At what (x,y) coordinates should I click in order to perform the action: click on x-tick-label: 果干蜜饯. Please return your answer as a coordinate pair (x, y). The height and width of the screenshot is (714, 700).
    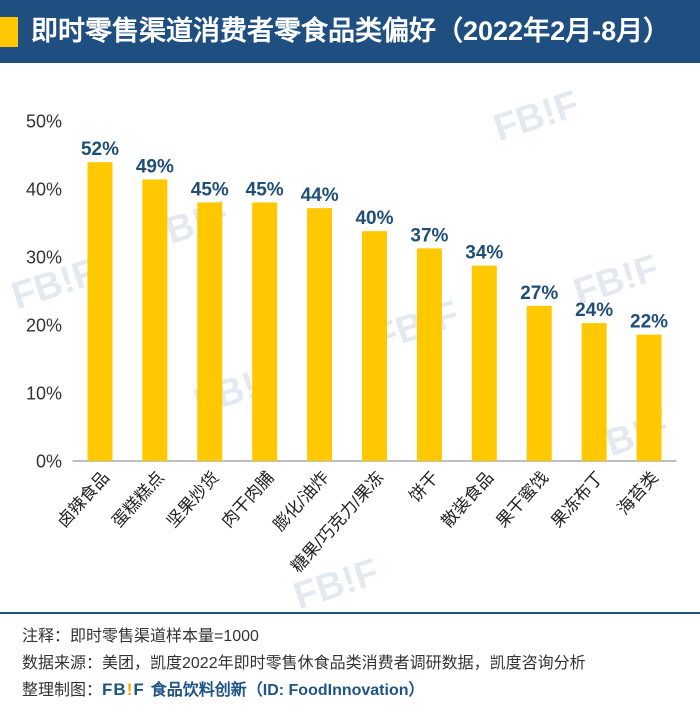
    Looking at the image, I should click on (523, 499).